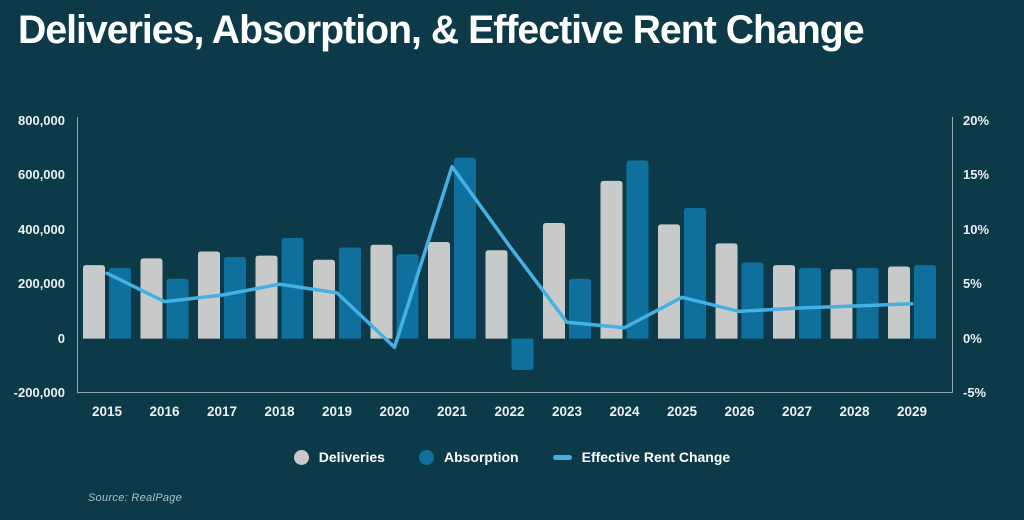  What do you see at coordinates (925, 302) in the screenshot?
I see `bar-absorption-2029` at bounding box center [925, 302].